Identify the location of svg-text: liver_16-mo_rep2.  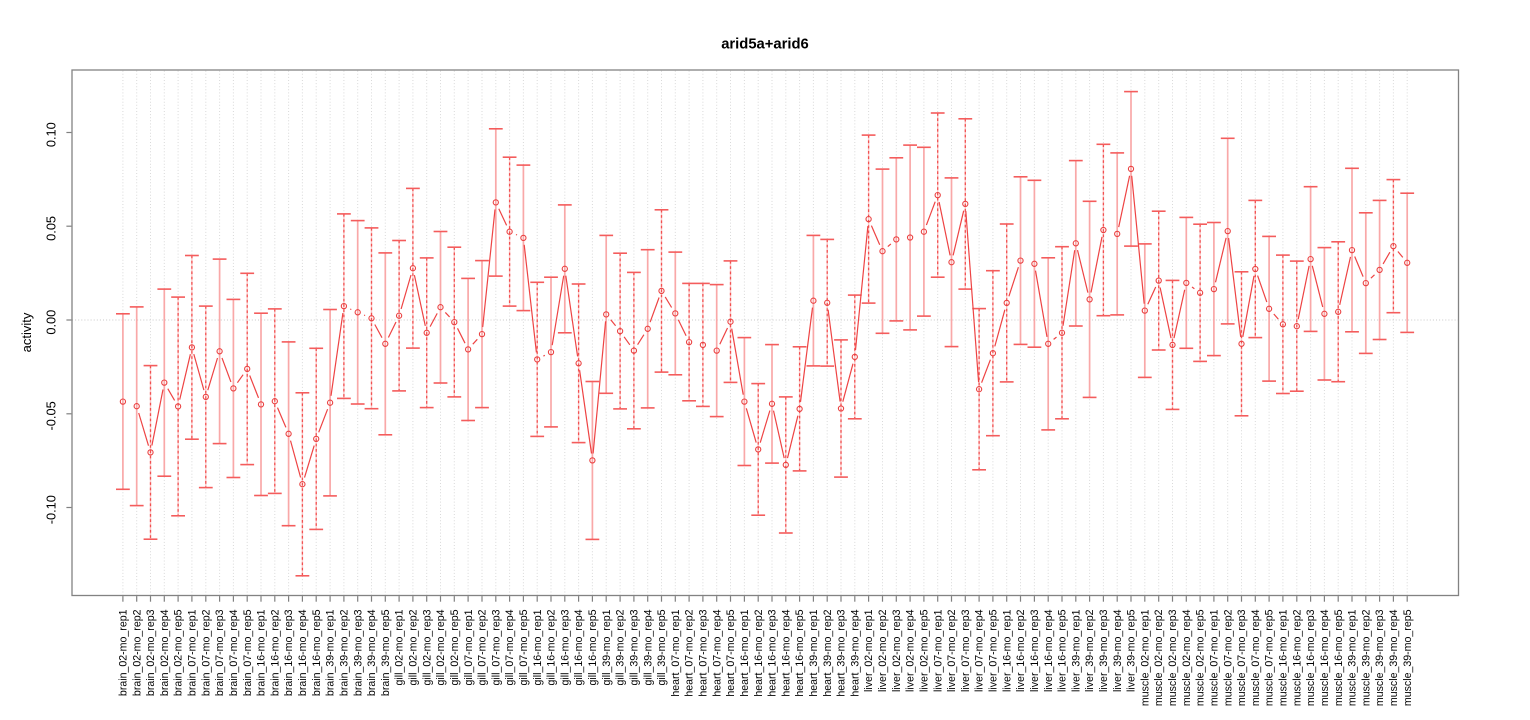
(1021, 650).